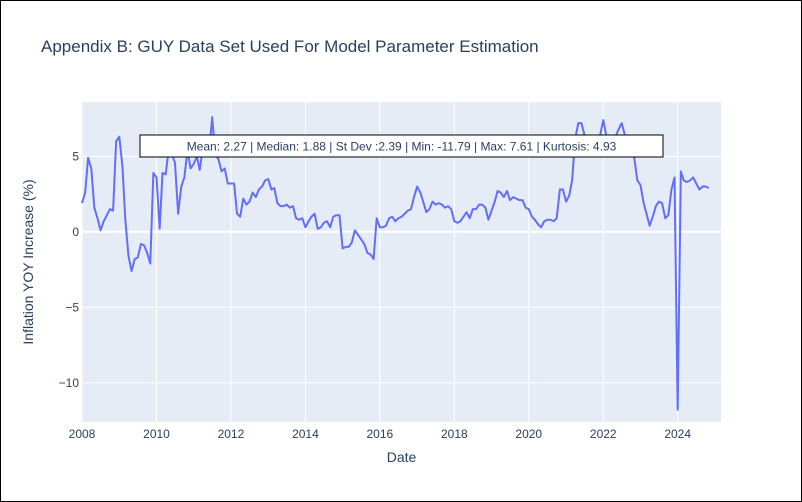  What do you see at coordinates (28, 261) in the screenshot?
I see `y-axis-title: Inflation YOY Increase (%)` at bounding box center [28, 261].